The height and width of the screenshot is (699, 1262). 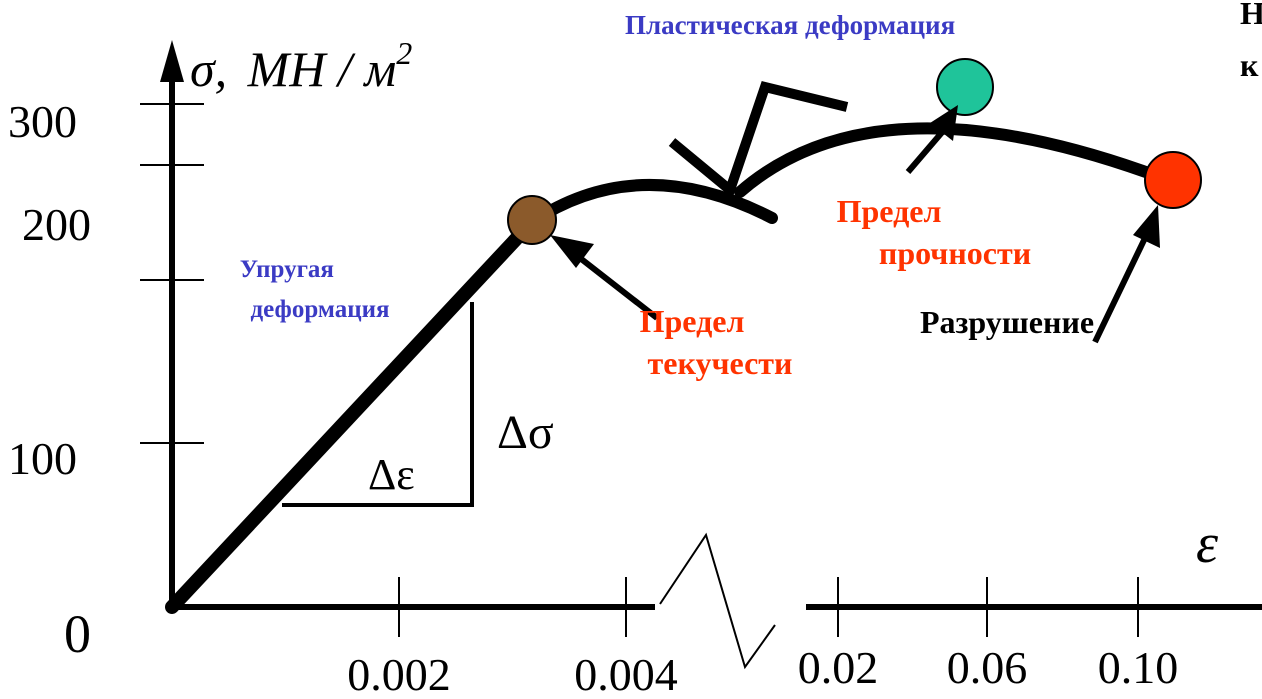 I want to click on x-tick-marks, so click(x=768, y=607).